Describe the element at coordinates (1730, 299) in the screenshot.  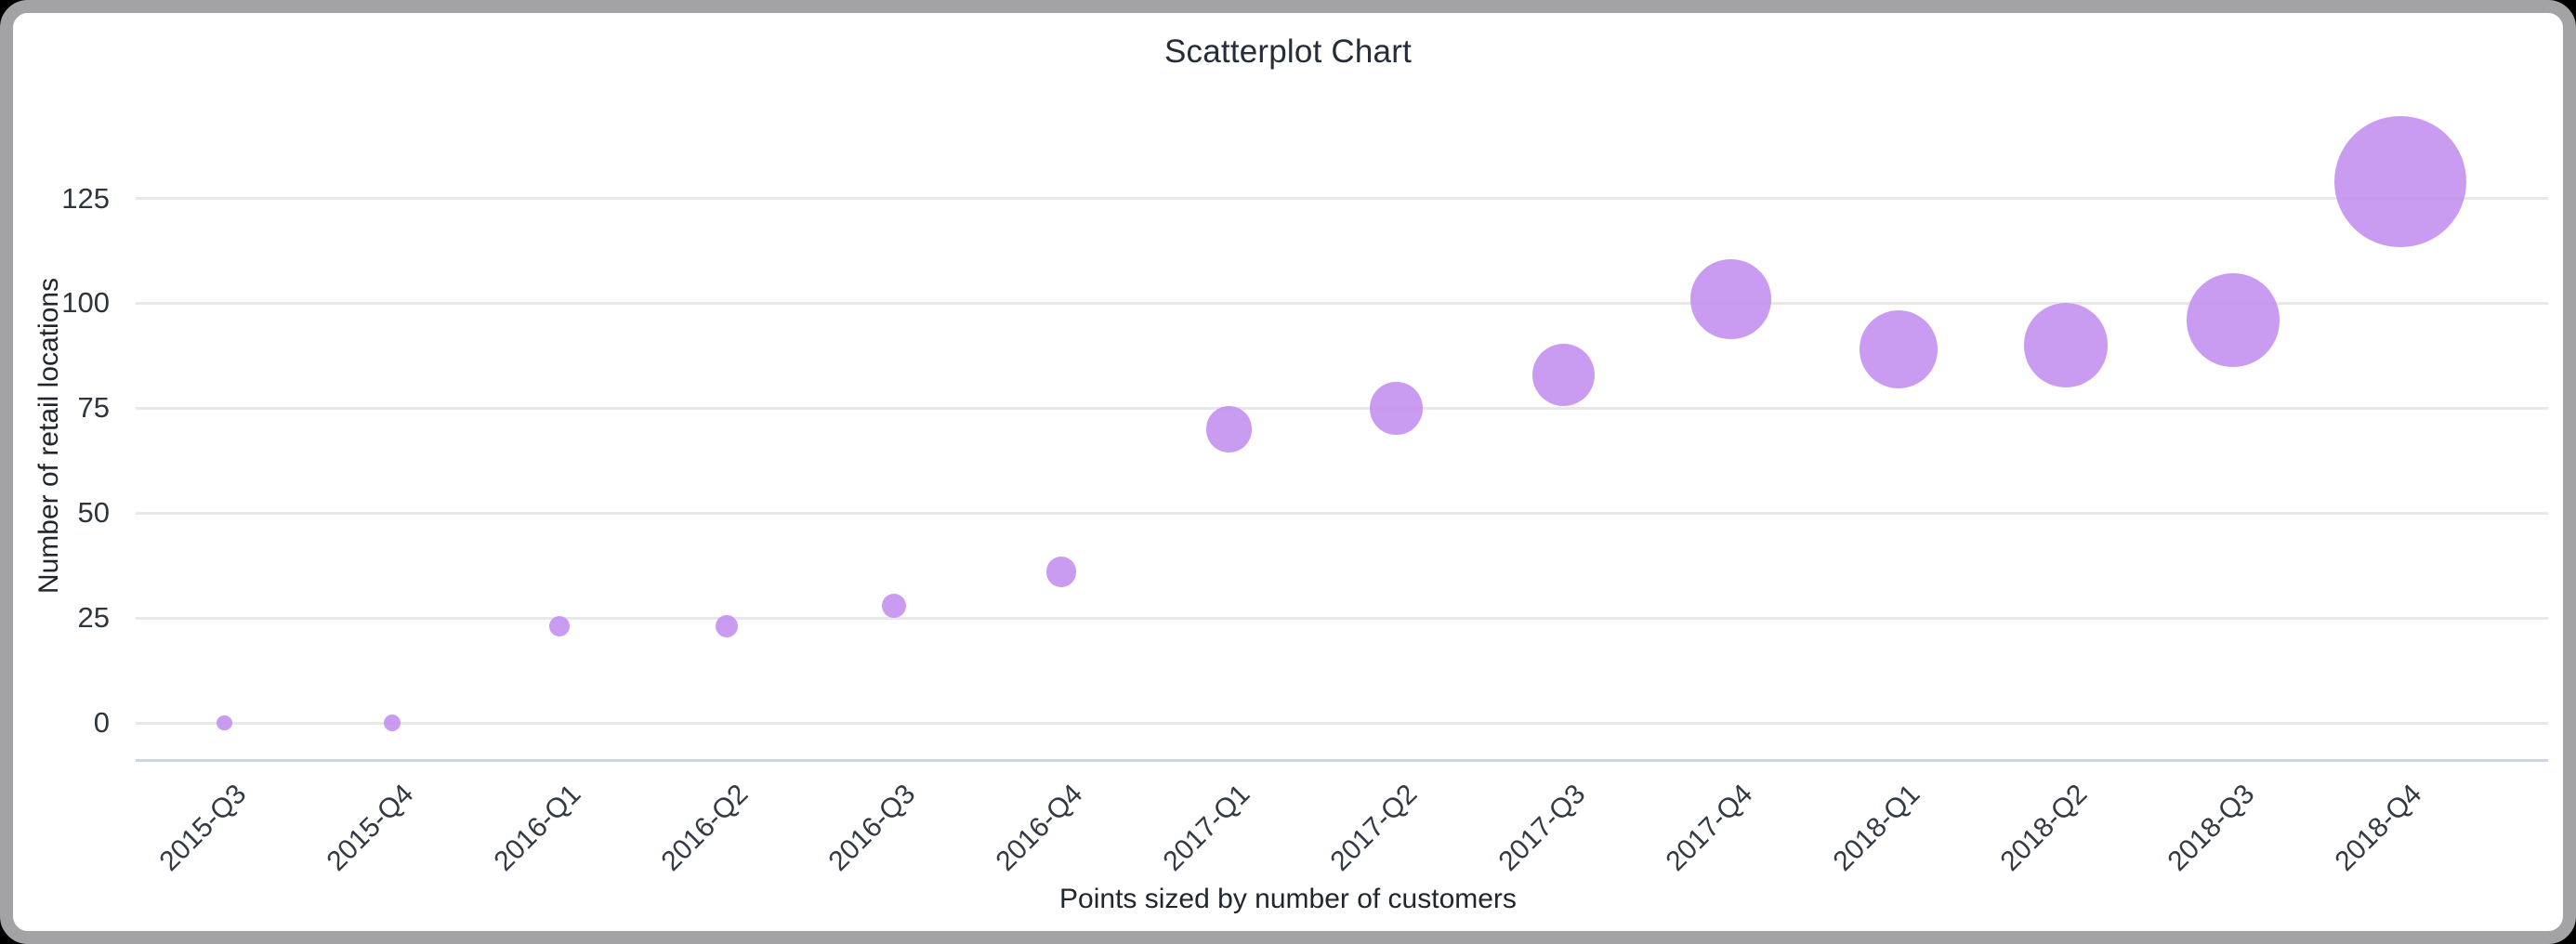
I see `data-point-2017-Q4` at that location.